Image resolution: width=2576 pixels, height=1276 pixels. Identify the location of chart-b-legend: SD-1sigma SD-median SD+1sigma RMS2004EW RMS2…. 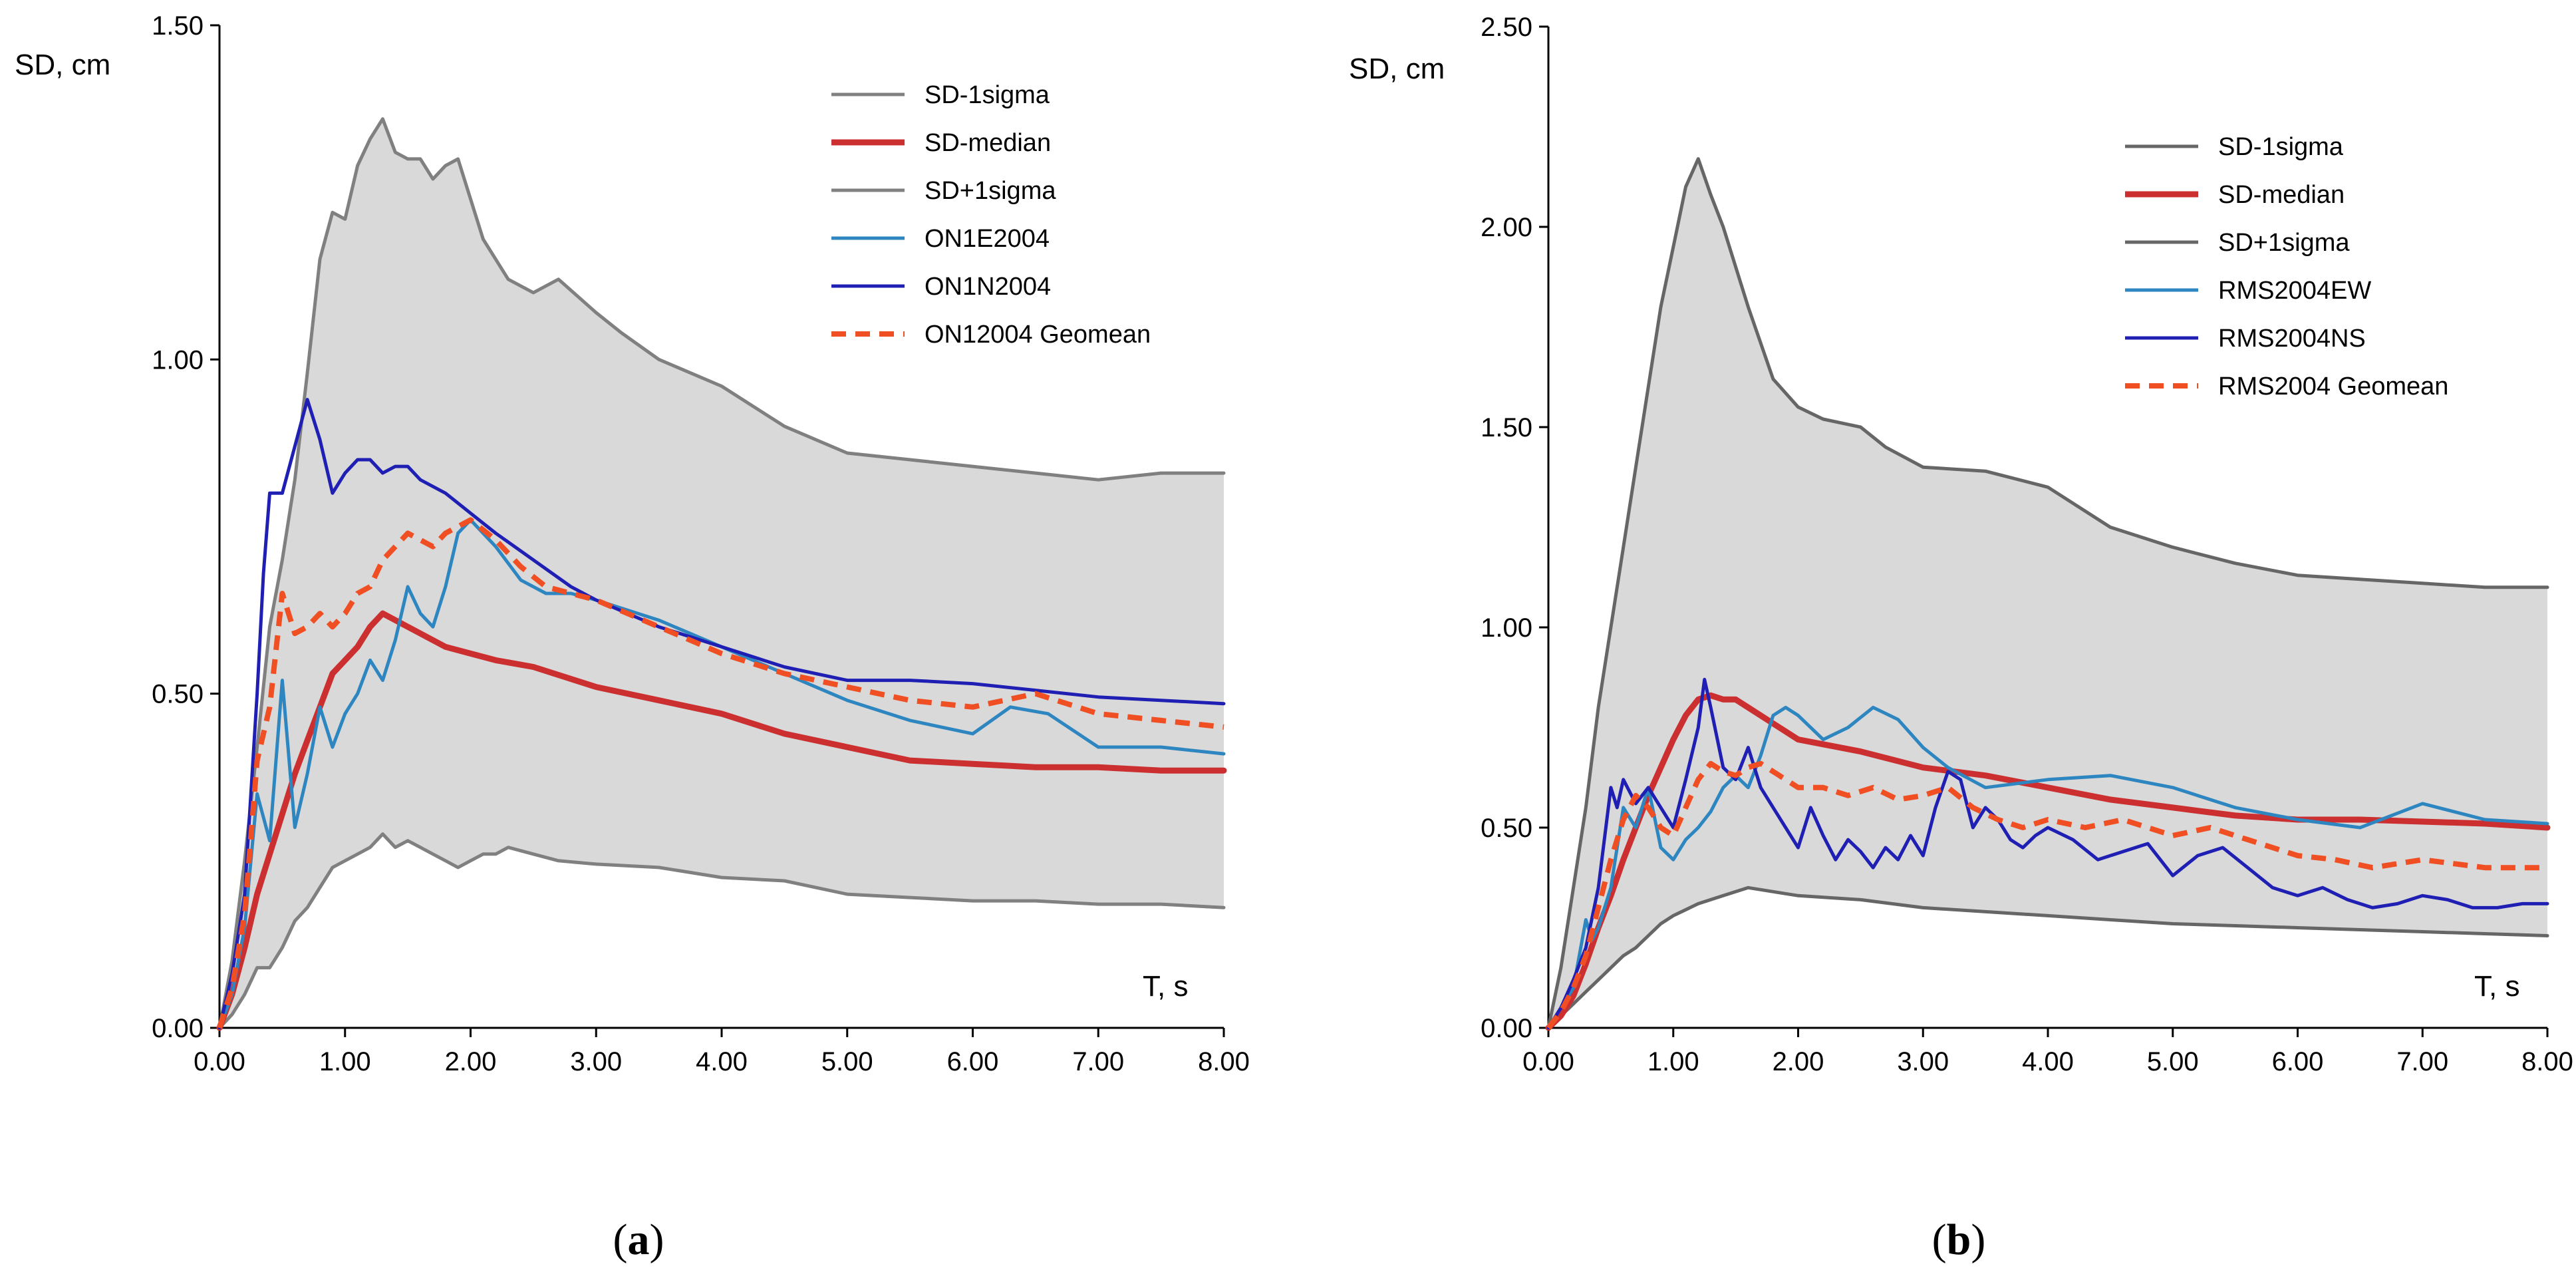
(2286, 266).